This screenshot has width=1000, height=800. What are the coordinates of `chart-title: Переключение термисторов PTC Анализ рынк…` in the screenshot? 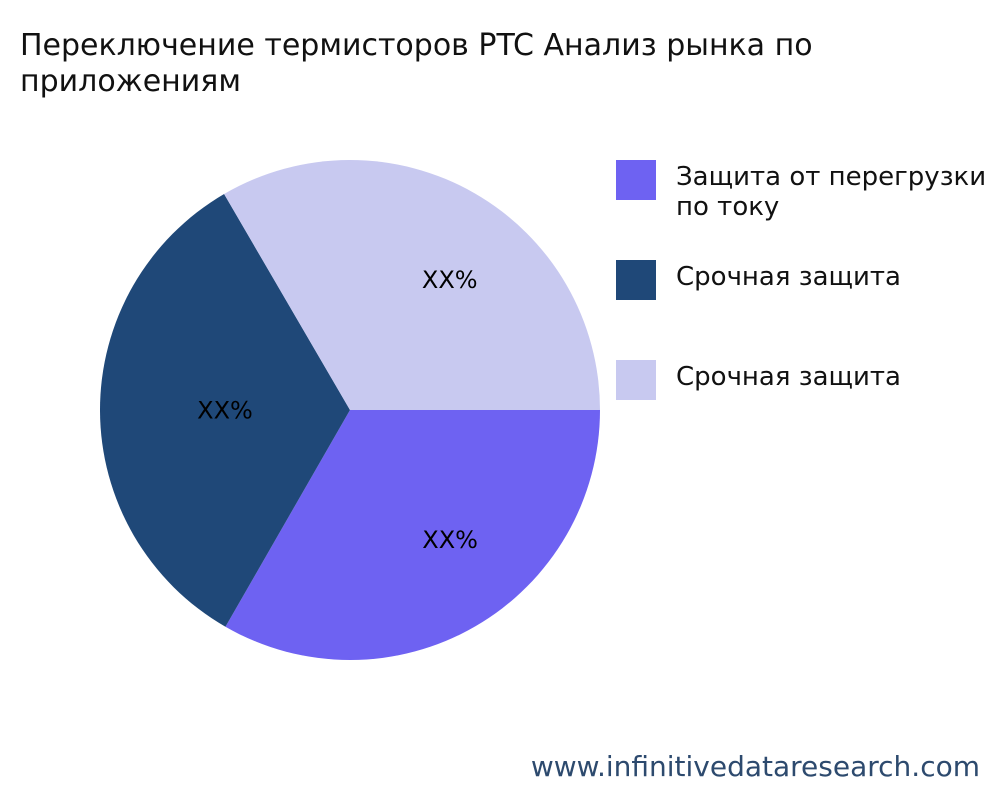 It's located at (416, 63).